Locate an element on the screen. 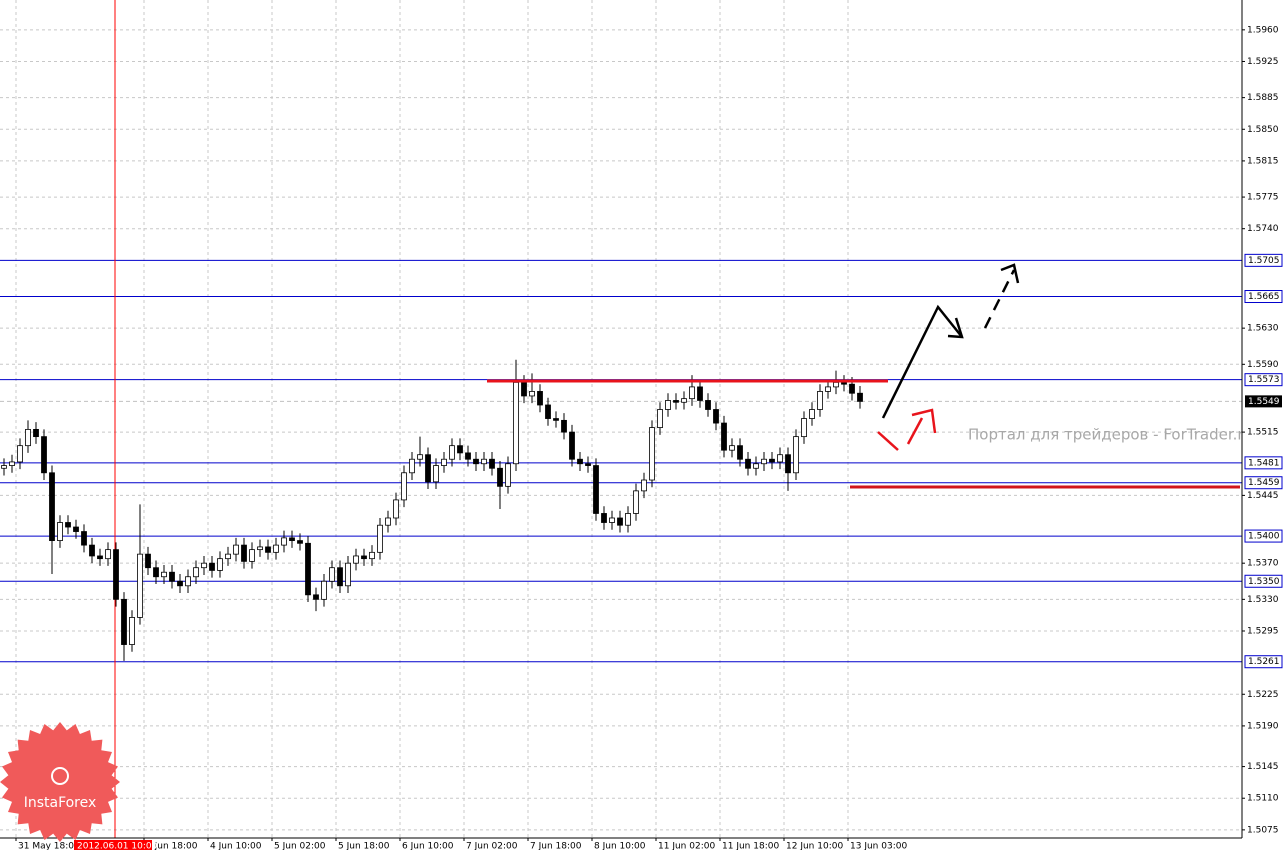 The height and width of the screenshot is (850, 1283). y-tick-label: 1.5885 is located at coordinates (1263, 98).